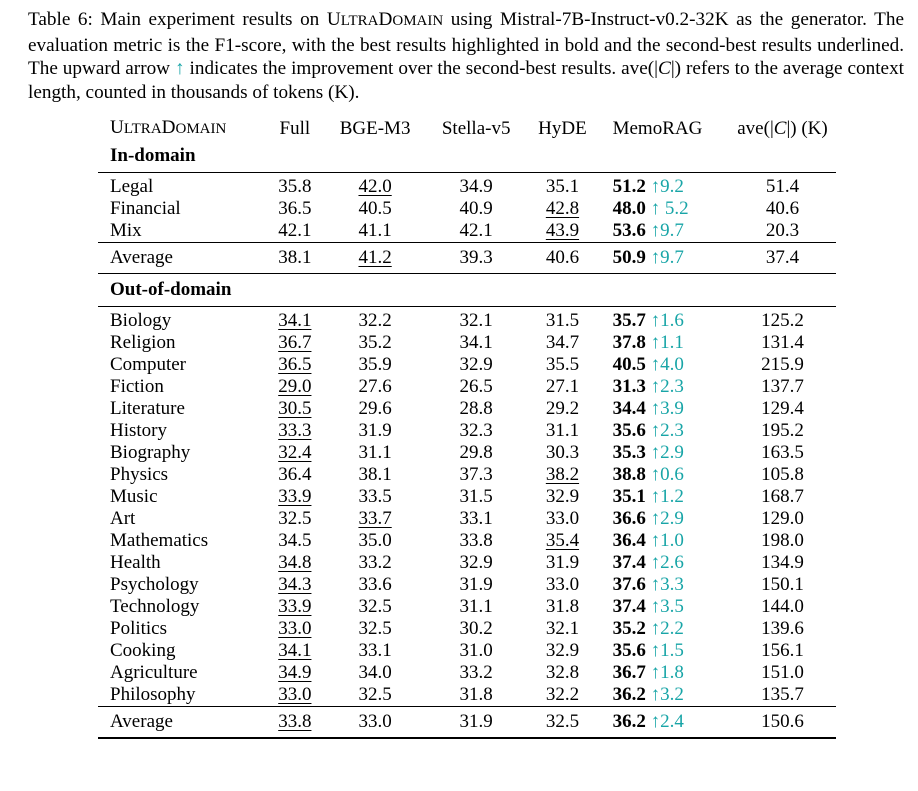 This screenshot has width=918, height=791. Describe the element at coordinates (295, 230) in the screenshot. I see `full-score: 42.1` at that location.